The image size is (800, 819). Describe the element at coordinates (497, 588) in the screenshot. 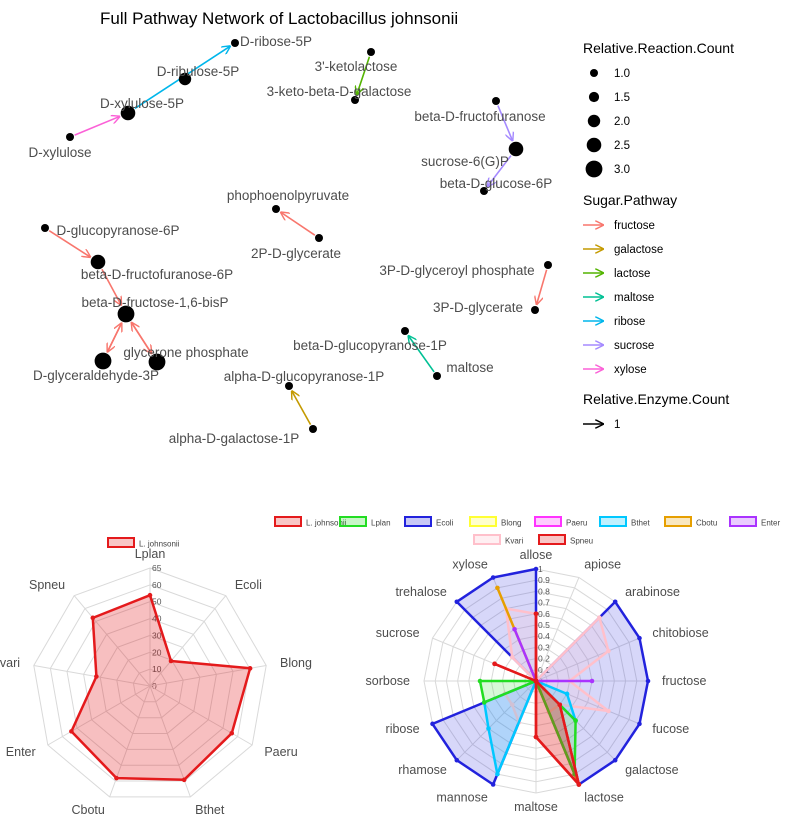

I see `radar2-point-cbotu-xylose` at that location.